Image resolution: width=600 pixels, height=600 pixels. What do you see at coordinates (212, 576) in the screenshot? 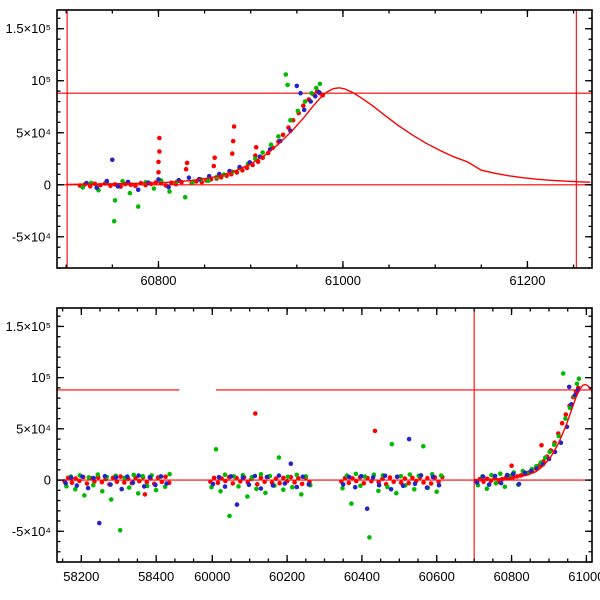
I see `x-tick-label: 60000` at bounding box center [212, 576].